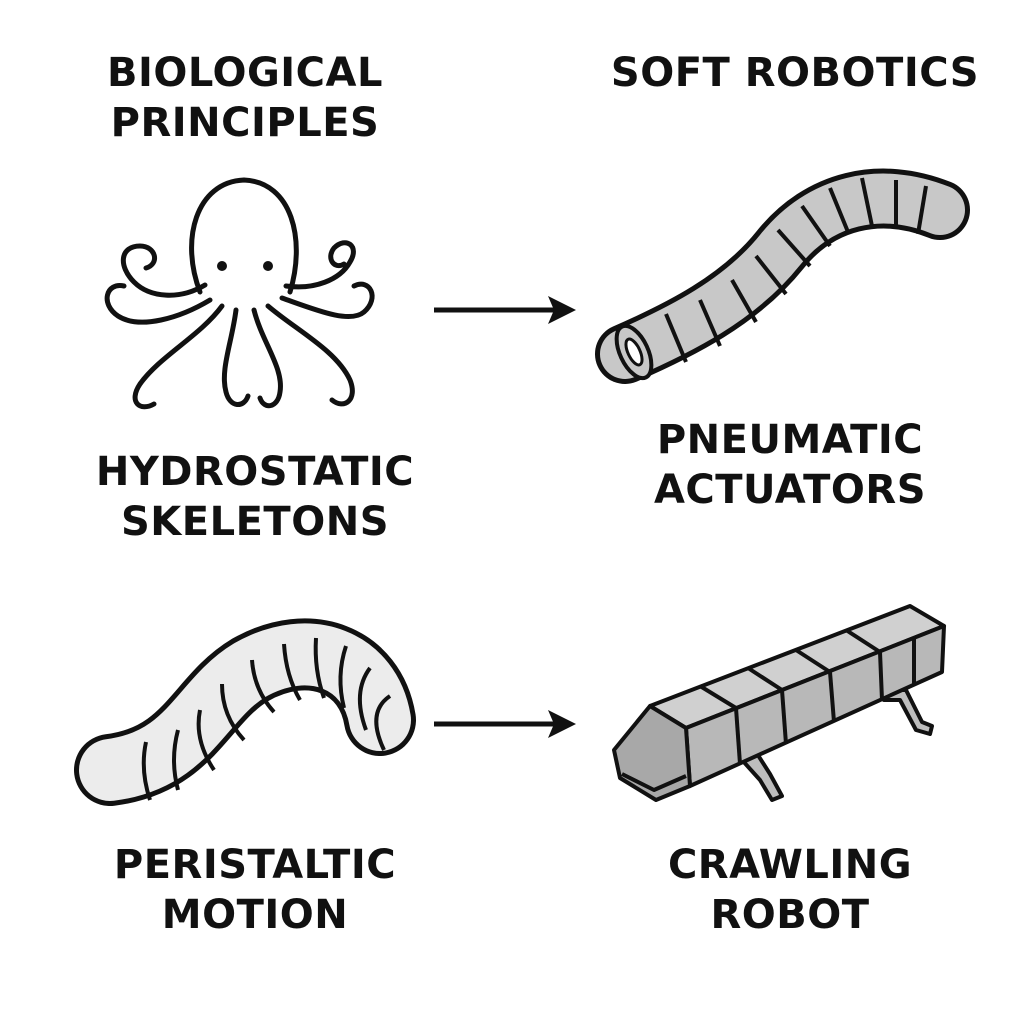 The height and width of the screenshot is (1024, 1024). What do you see at coordinates (790, 890) in the screenshot?
I see `label-crawling-robot: CRAWLING ROBOT` at bounding box center [790, 890].